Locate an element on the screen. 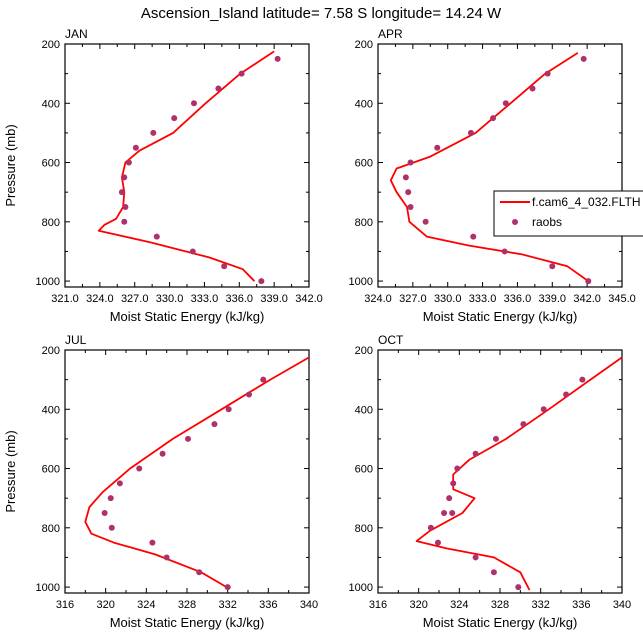  x-tick-label: 327.0 is located at coordinates (135, 299).